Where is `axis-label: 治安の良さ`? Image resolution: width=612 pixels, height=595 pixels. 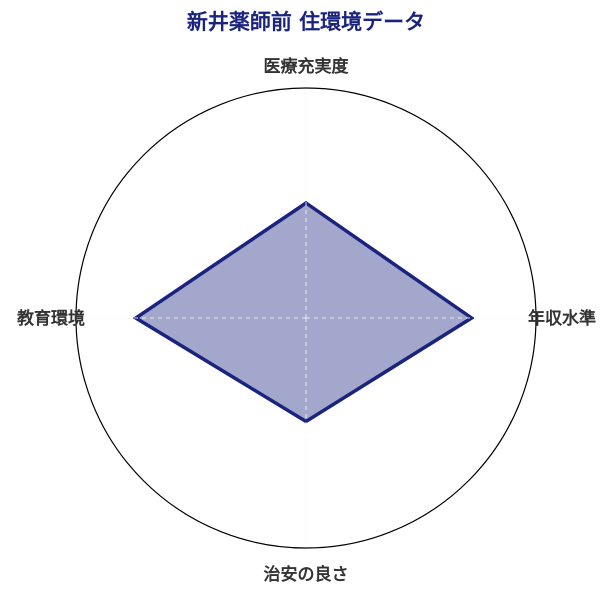
axis-label: 治安の良さ is located at coordinates (306, 574).